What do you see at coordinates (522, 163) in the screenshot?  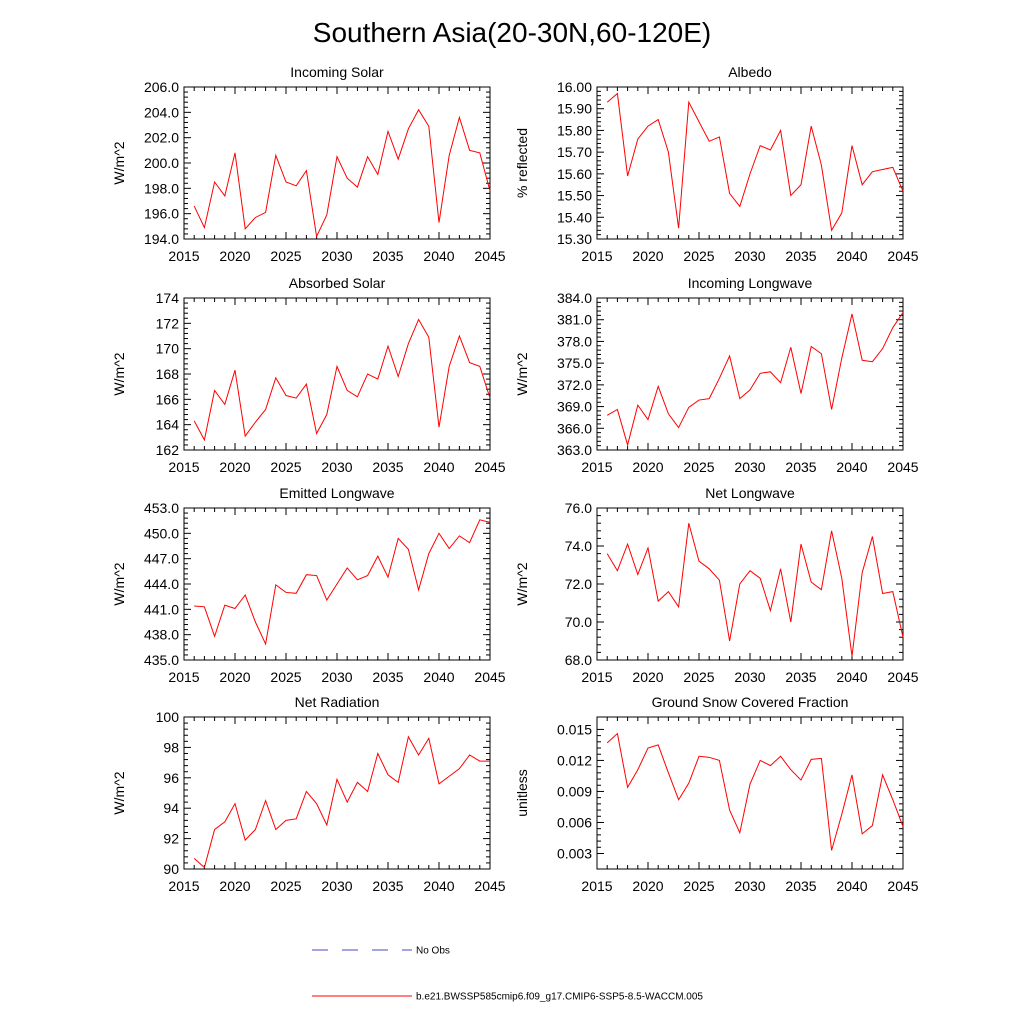 I see `y-axis-label: % reflected` at bounding box center [522, 163].